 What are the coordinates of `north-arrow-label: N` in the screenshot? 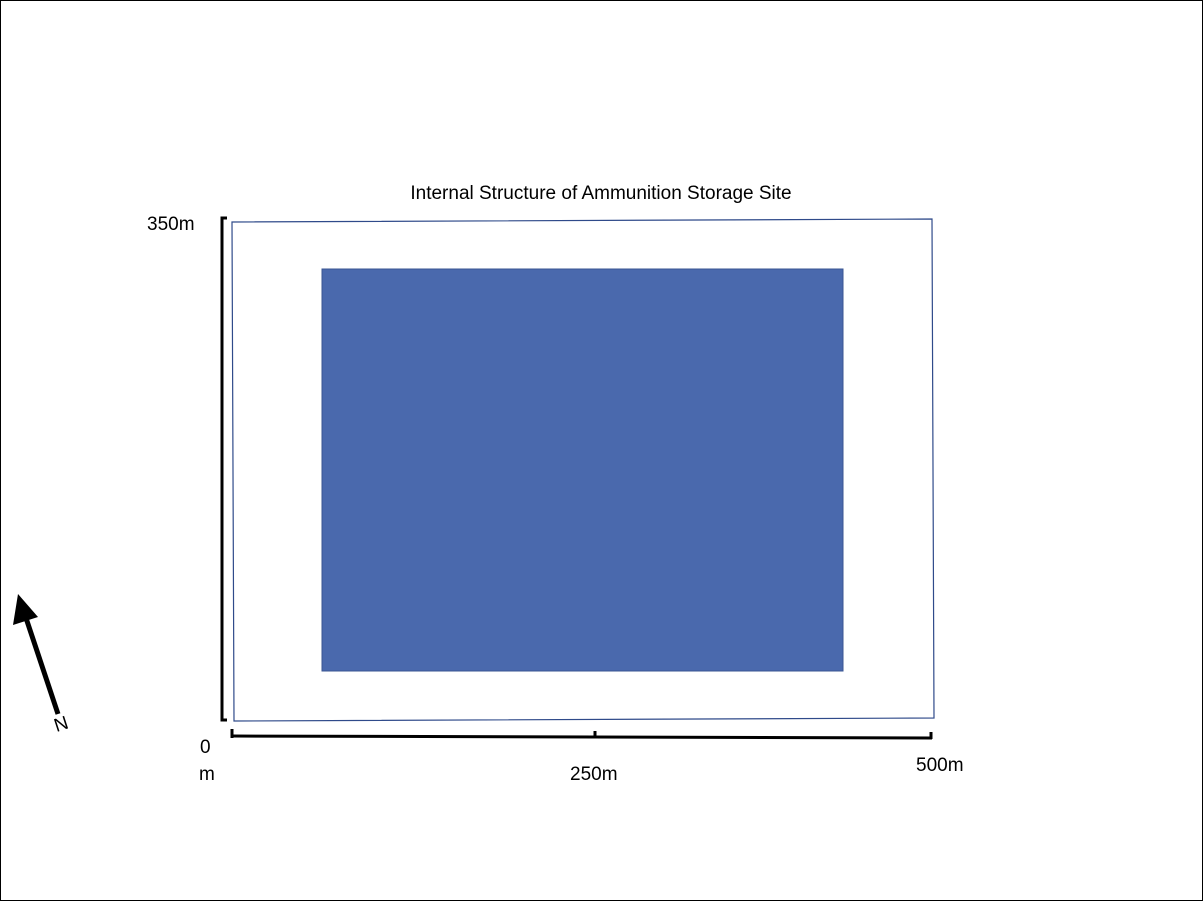 It's located at (62, 725).